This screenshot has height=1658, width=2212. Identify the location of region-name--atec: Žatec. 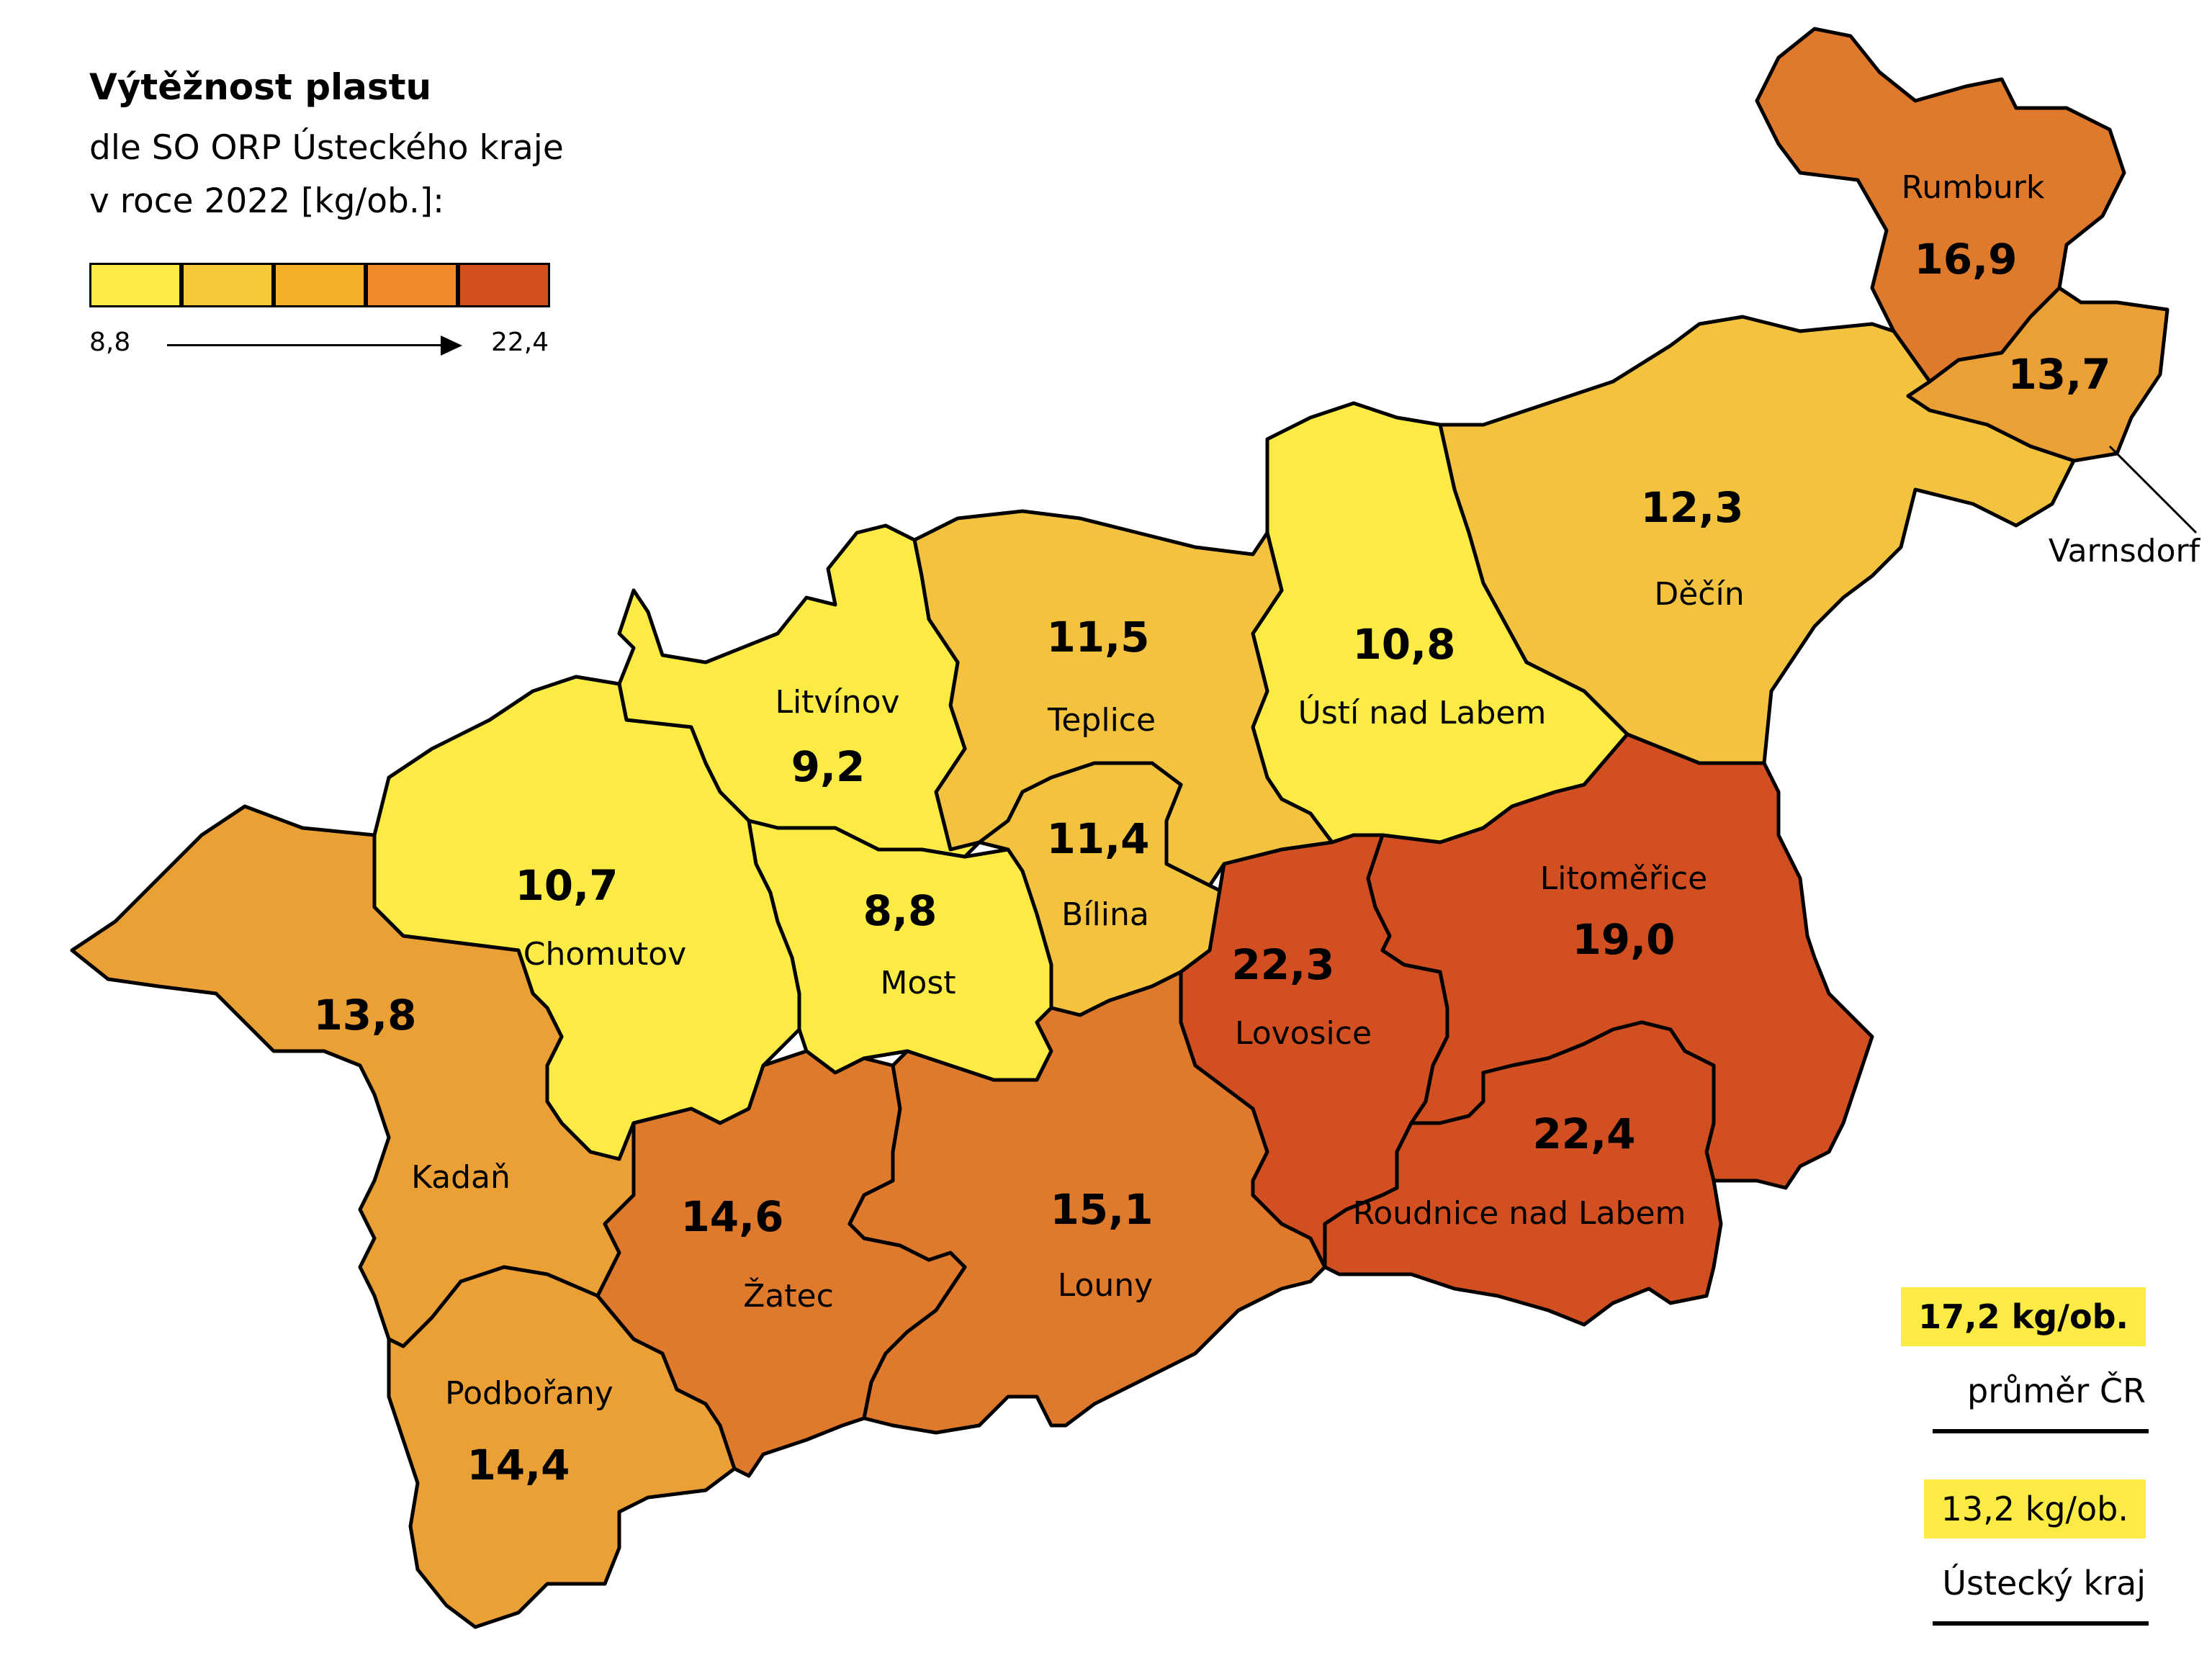
(789, 1295).